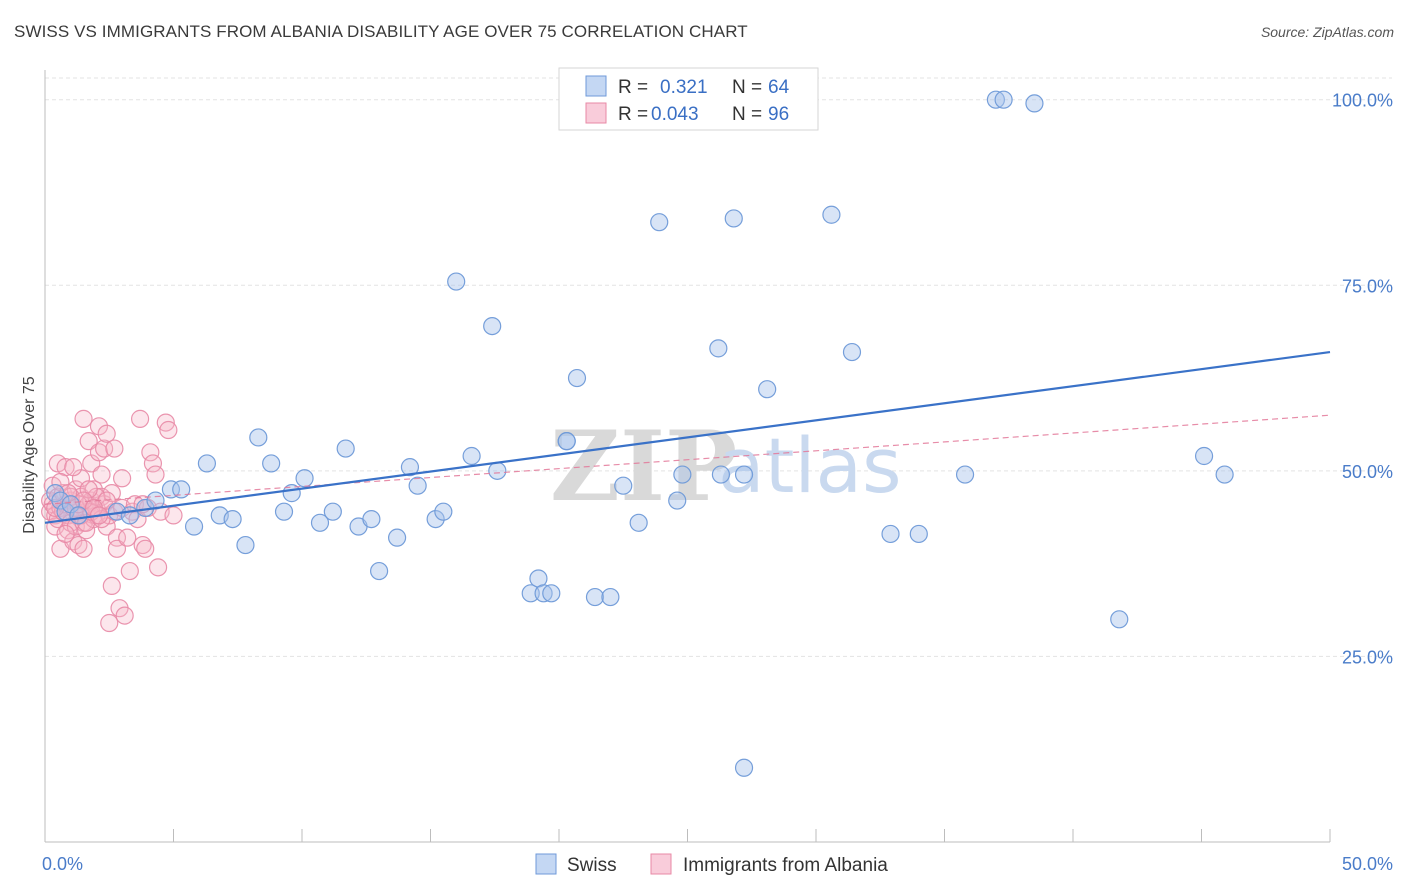 The width and height of the screenshot is (1406, 892). Describe the element at coordinates (675, 114) in the screenshot. I see `legend-albania-r-value: 0.043` at that location.